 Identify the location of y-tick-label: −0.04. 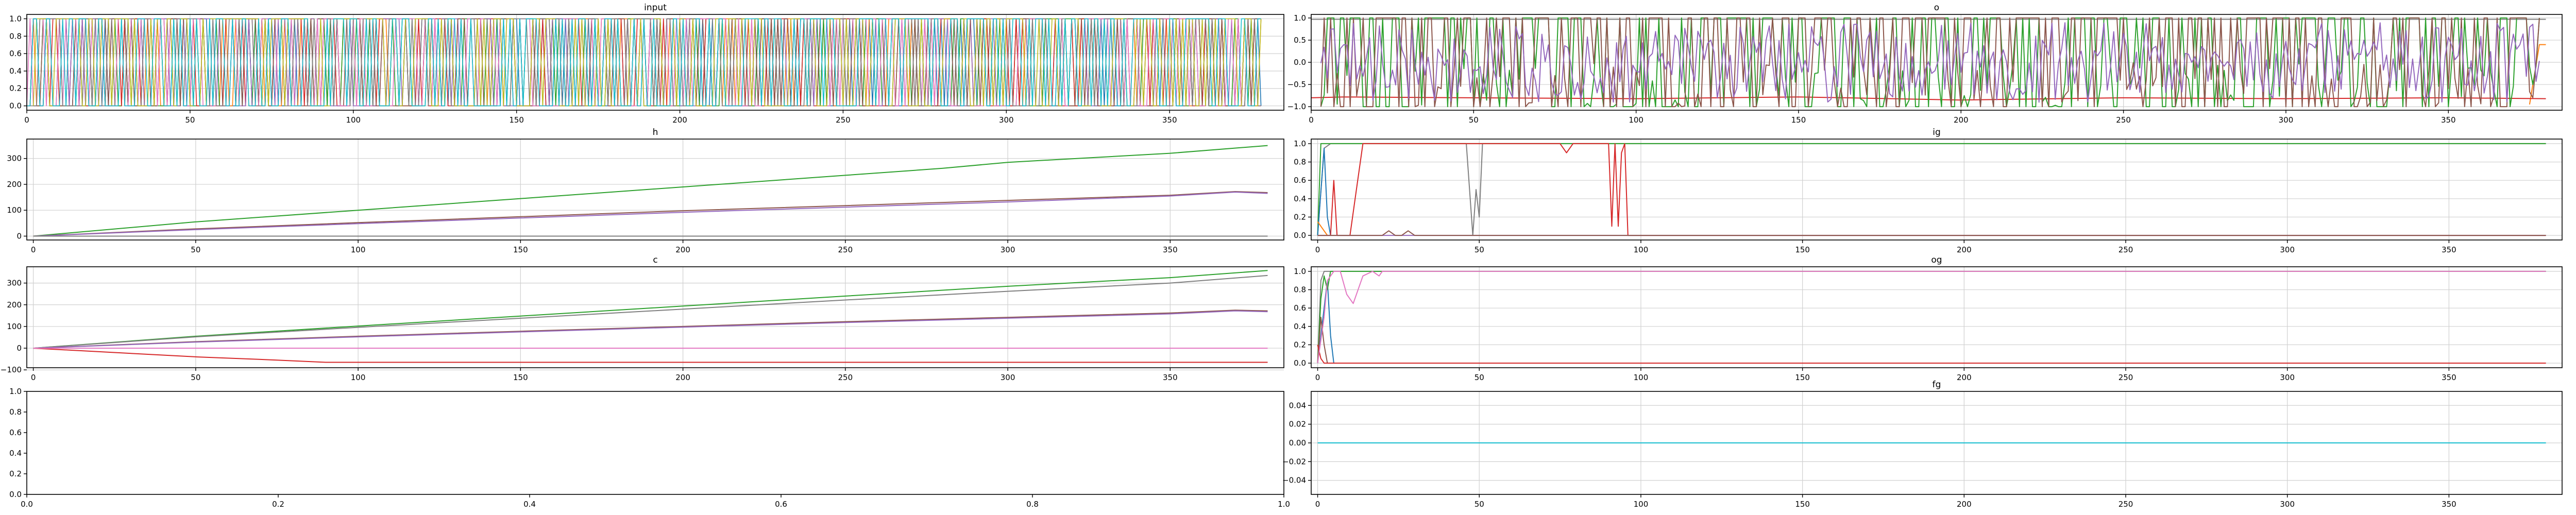
(1294, 481).